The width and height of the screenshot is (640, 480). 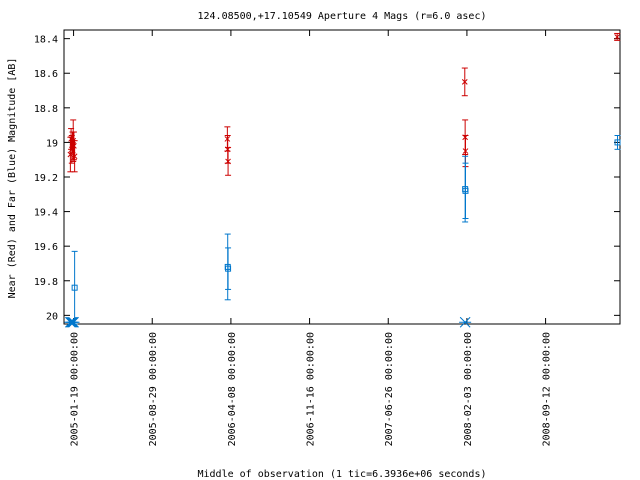 What do you see at coordinates (46, 247) in the screenshot?
I see `y-tick-label: 19.6` at bounding box center [46, 247].